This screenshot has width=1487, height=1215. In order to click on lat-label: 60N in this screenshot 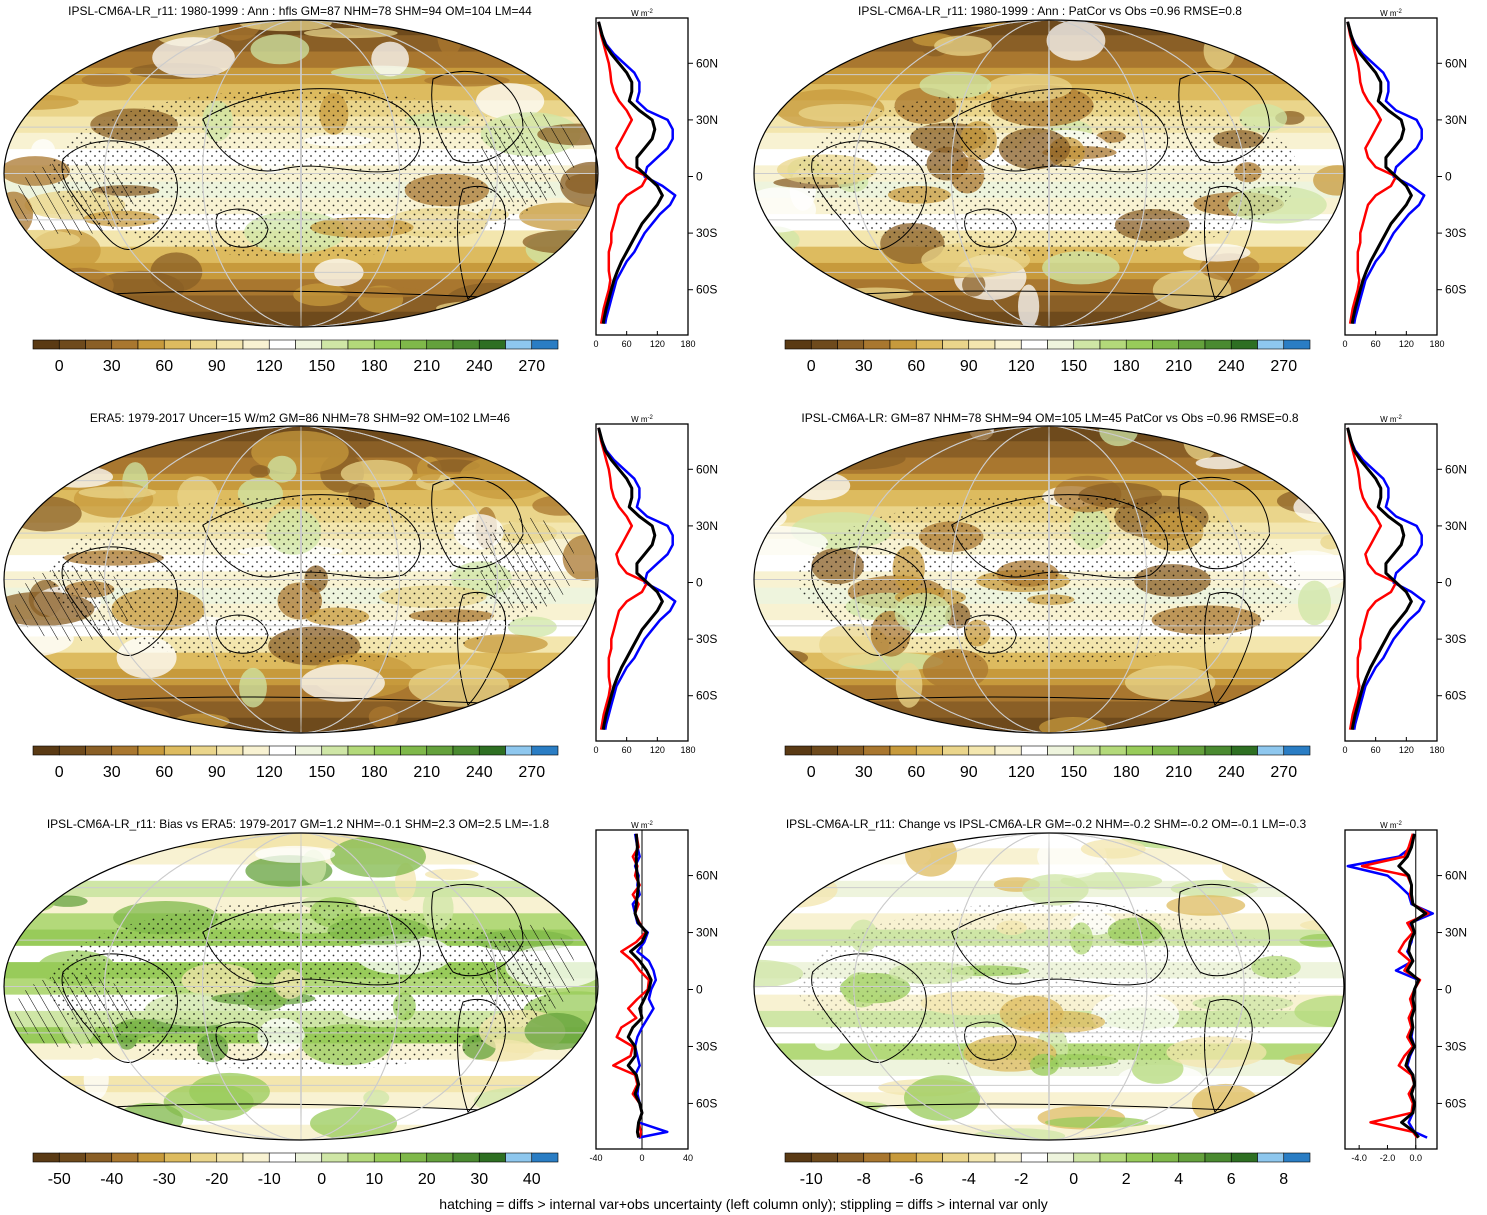, I will do `click(707, 469)`.